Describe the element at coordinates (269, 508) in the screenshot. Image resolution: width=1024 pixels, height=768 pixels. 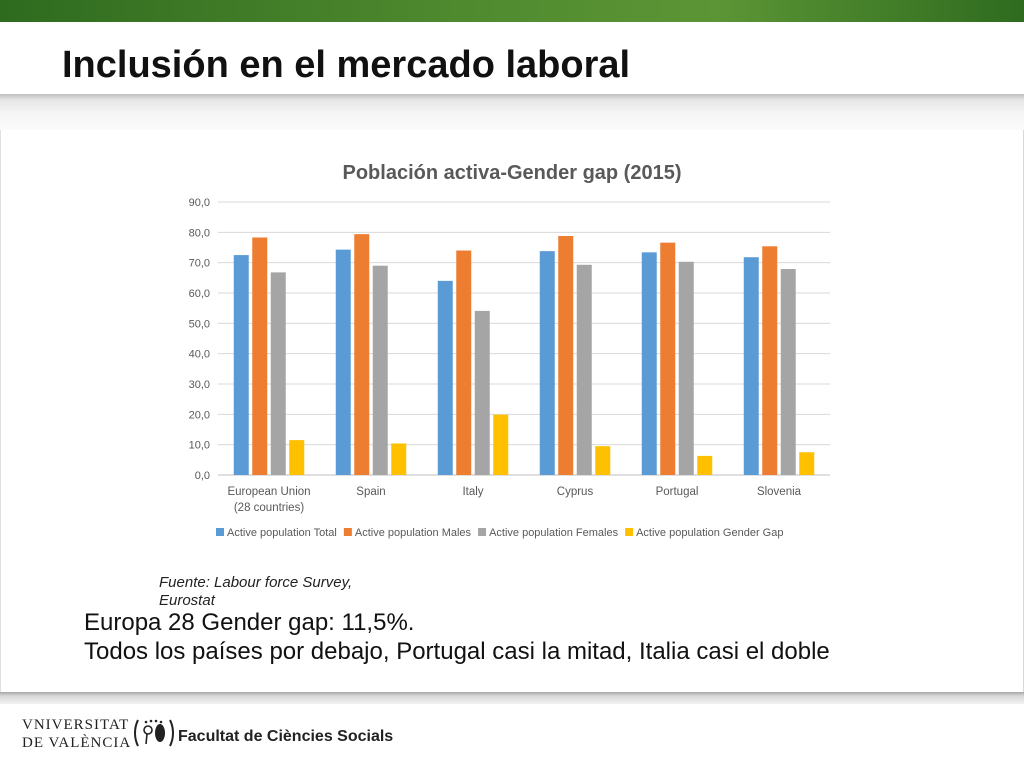
I see `x-category-label: (28 countries)` at that location.